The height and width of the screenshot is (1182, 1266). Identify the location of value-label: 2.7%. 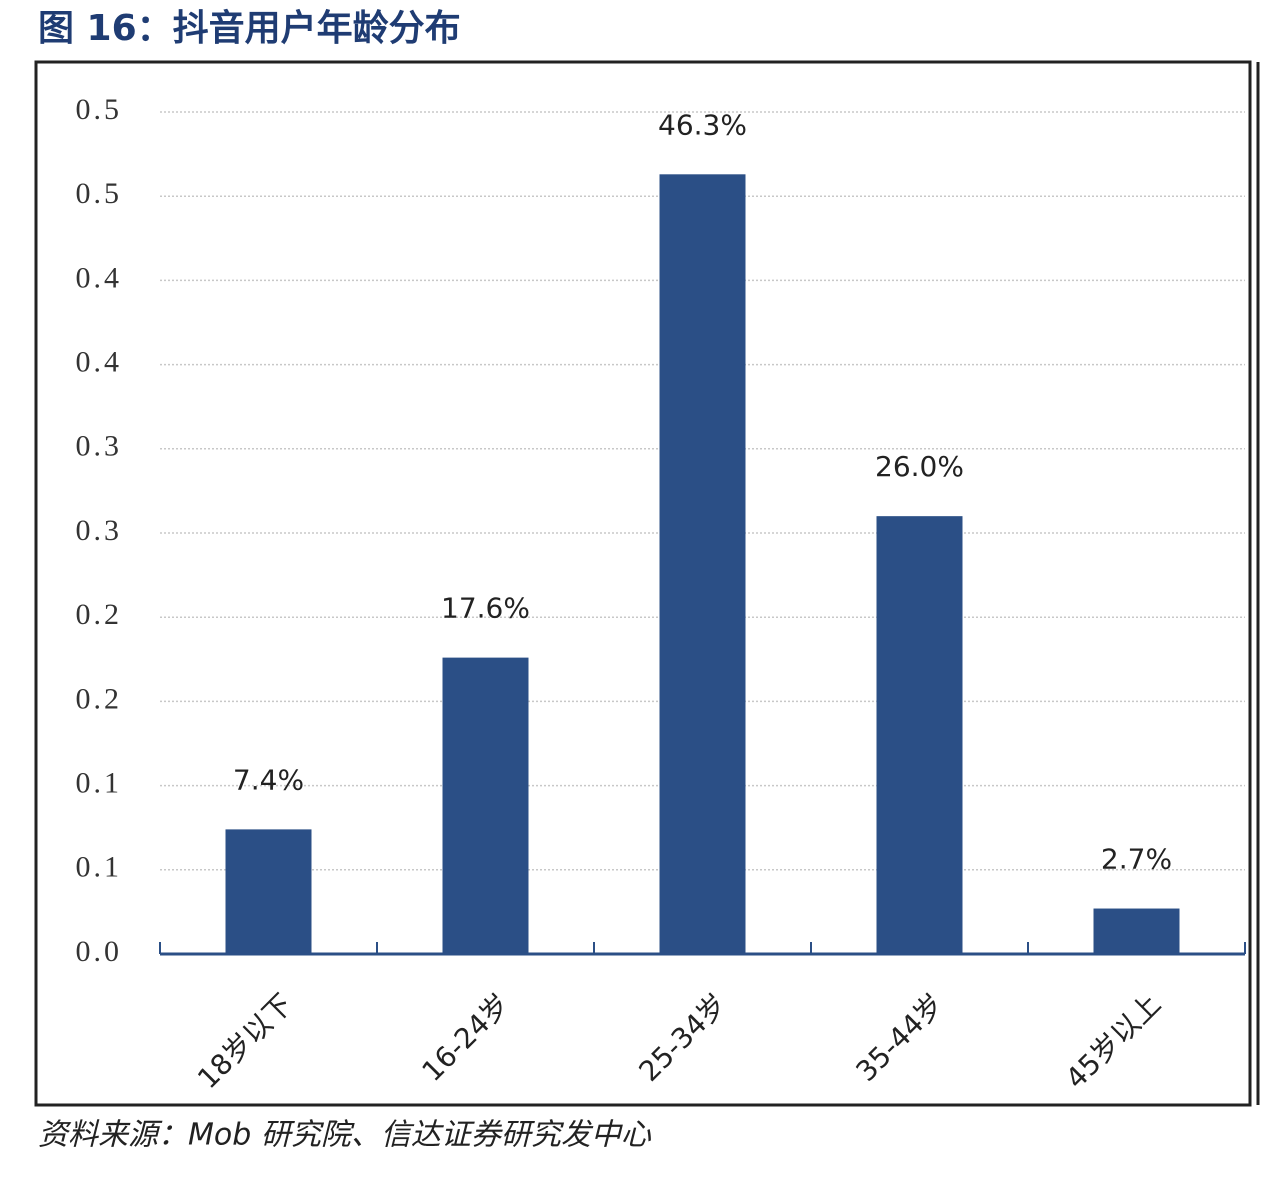
(1136, 859).